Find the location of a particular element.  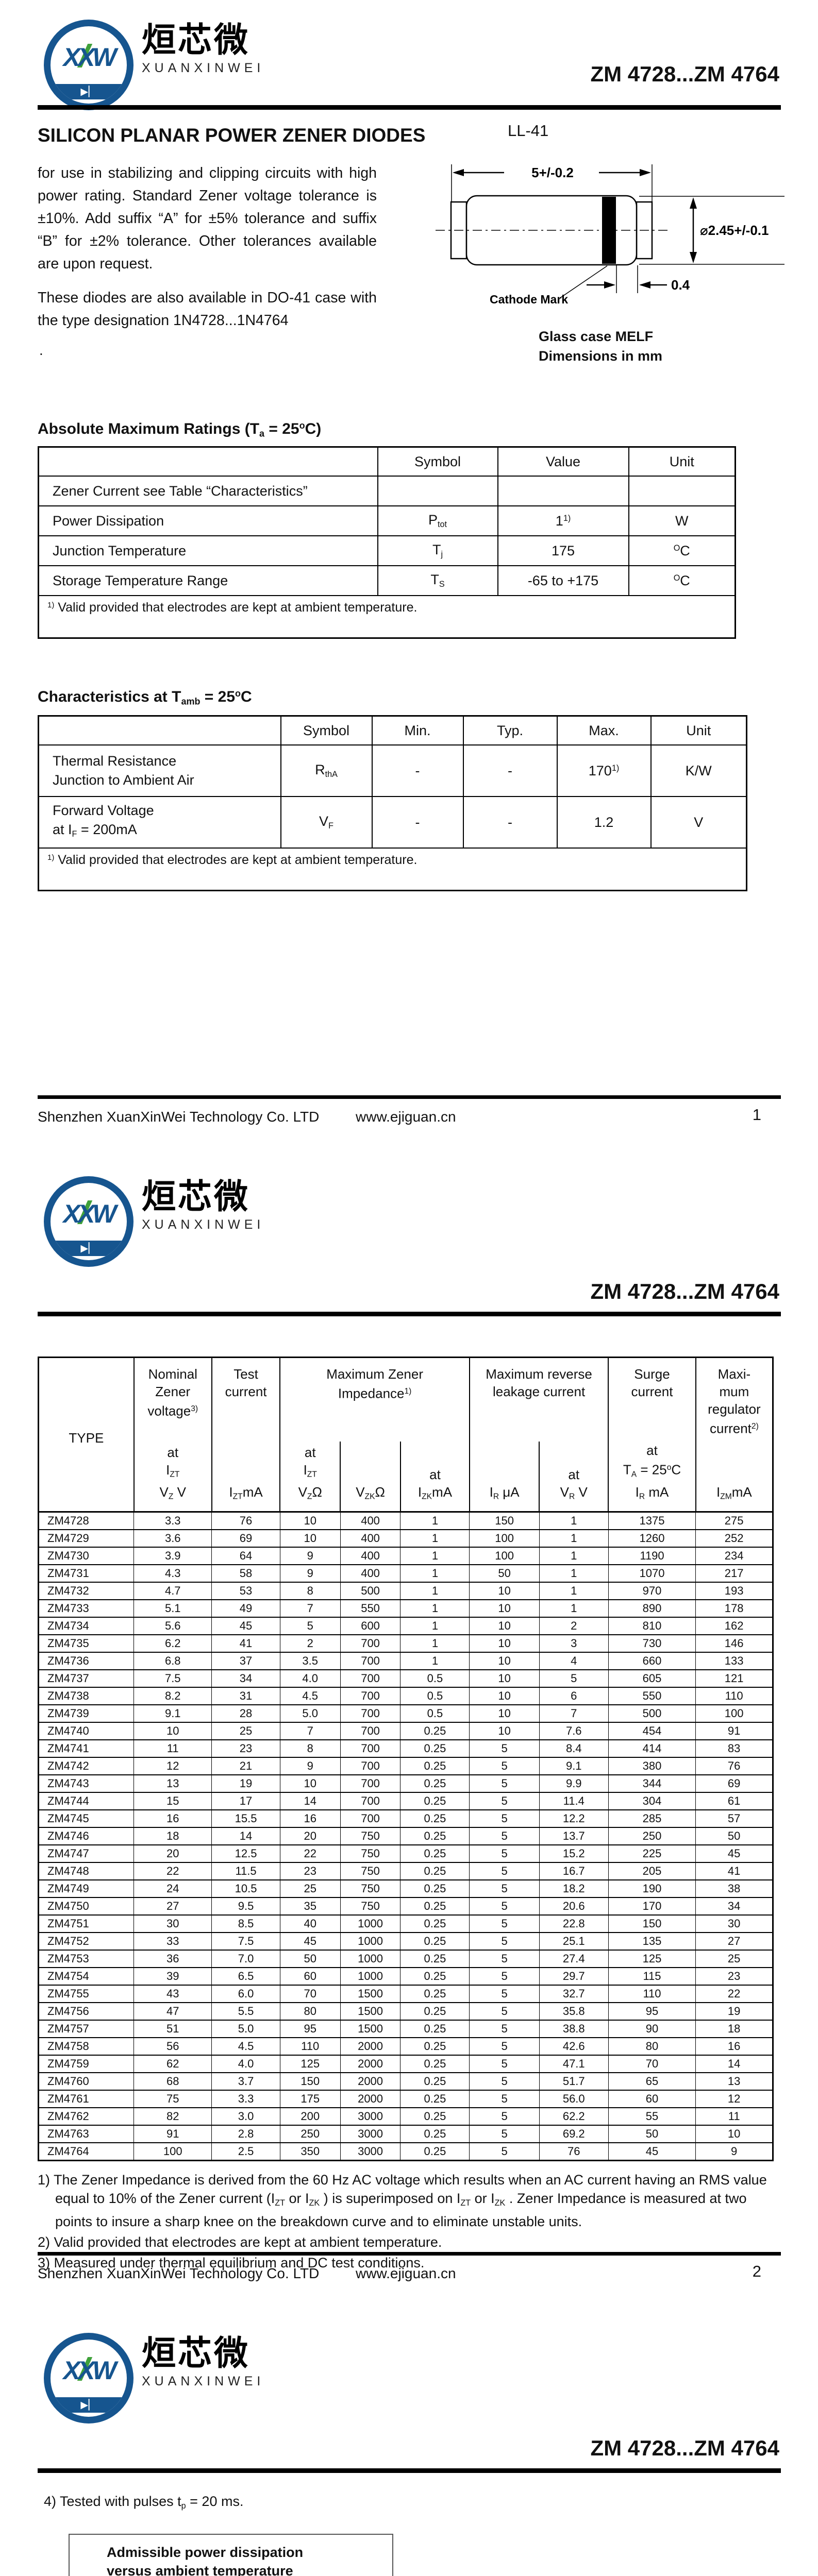

value-cell: 700 is located at coordinates (370, 1766).